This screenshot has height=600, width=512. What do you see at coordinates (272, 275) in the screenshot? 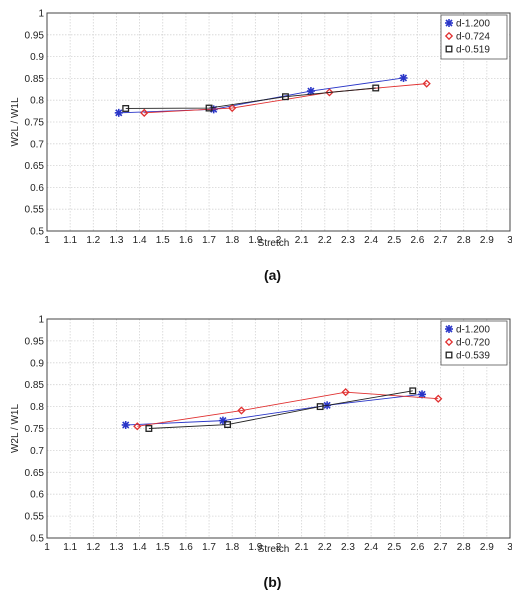
I see `panel-caption: (a)` at bounding box center [272, 275].